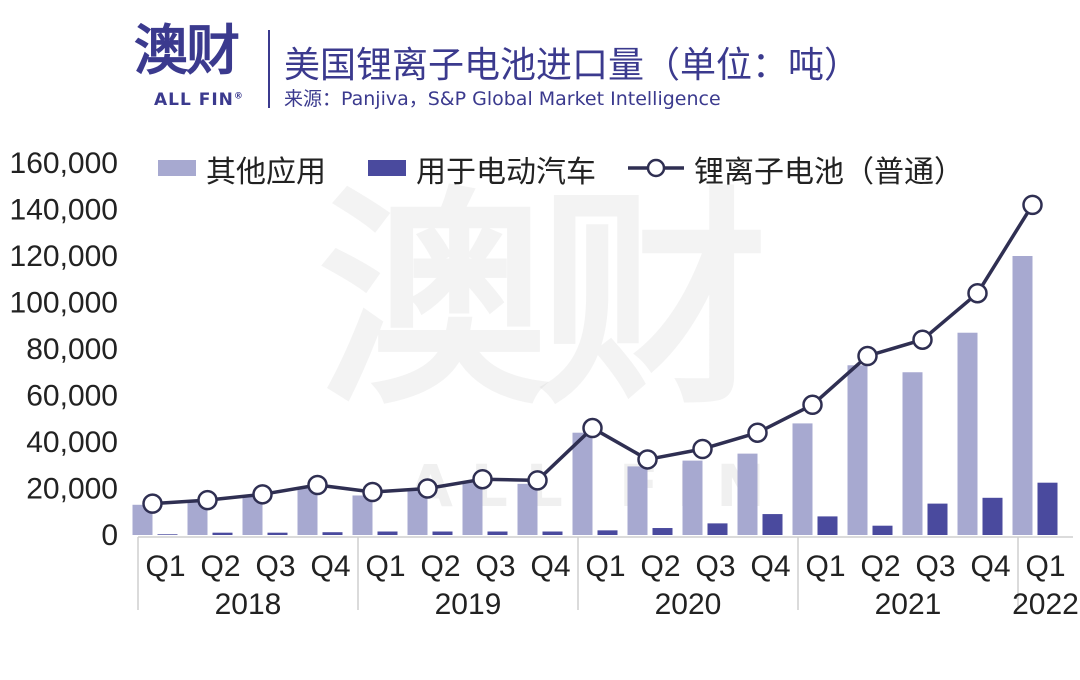 Image resolution: width=1080 pixels, height=680 pixels. I want to click on y-tick-label: 0, so click(109, 535).